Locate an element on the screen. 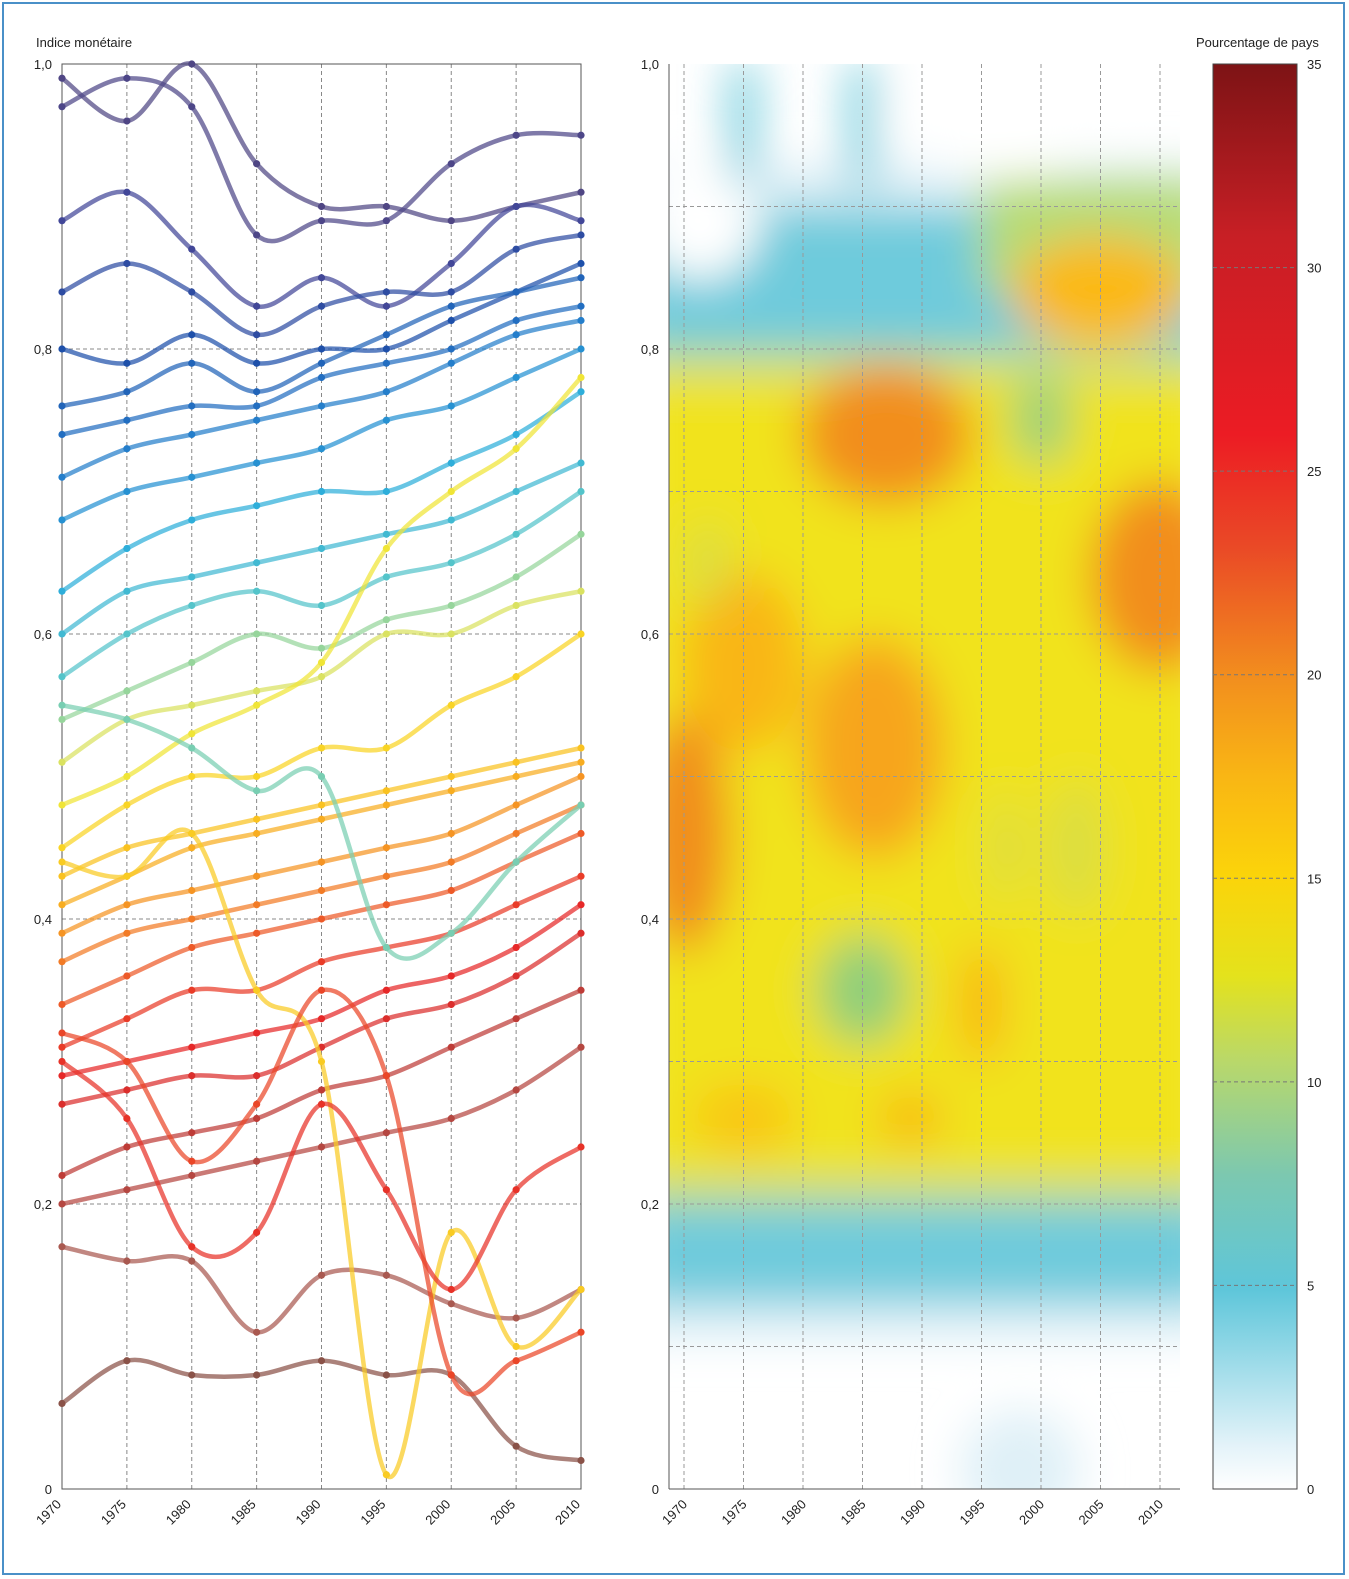  y-tick-label: 1,0 is located at coordinates (650, 64).